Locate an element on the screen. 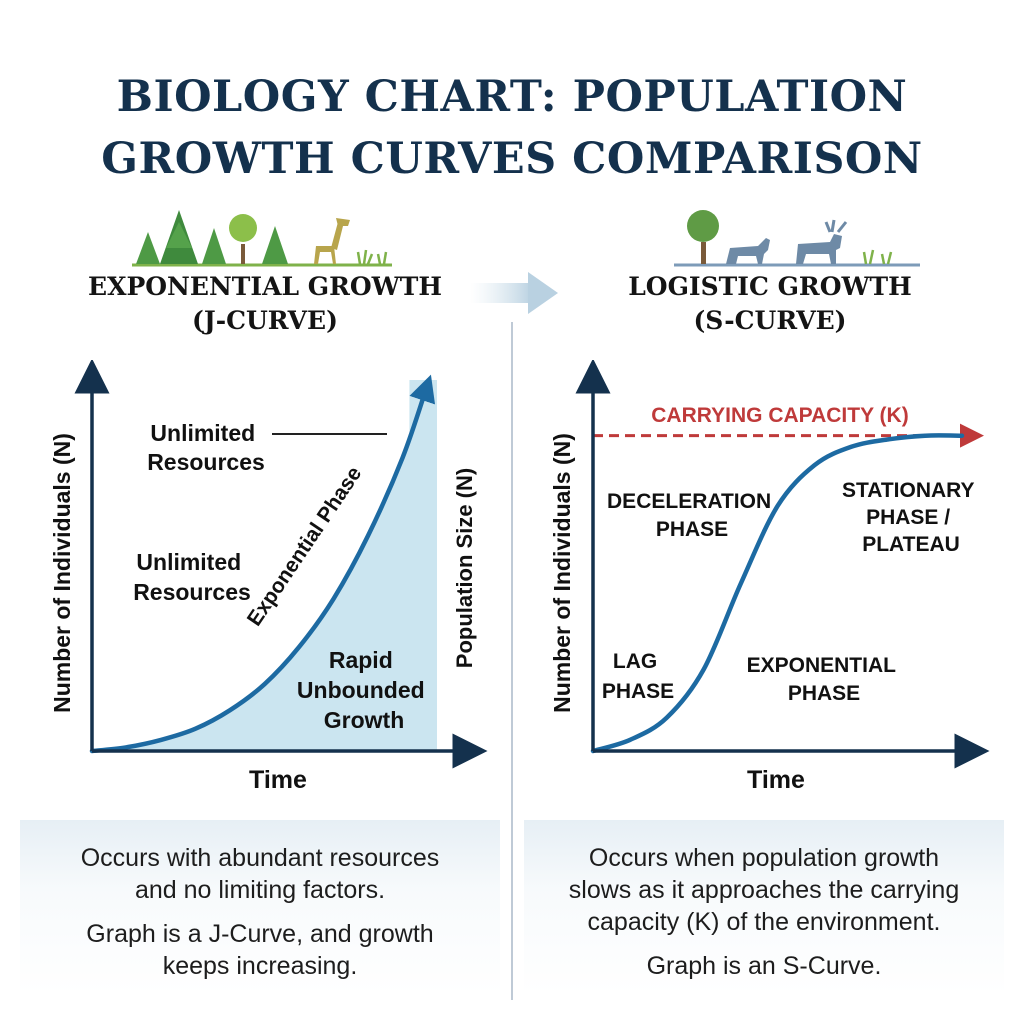 This screenshot has width=1024, height=1024. right-description-line-1: Occurs when population growth is located at coordinates (764, 858).